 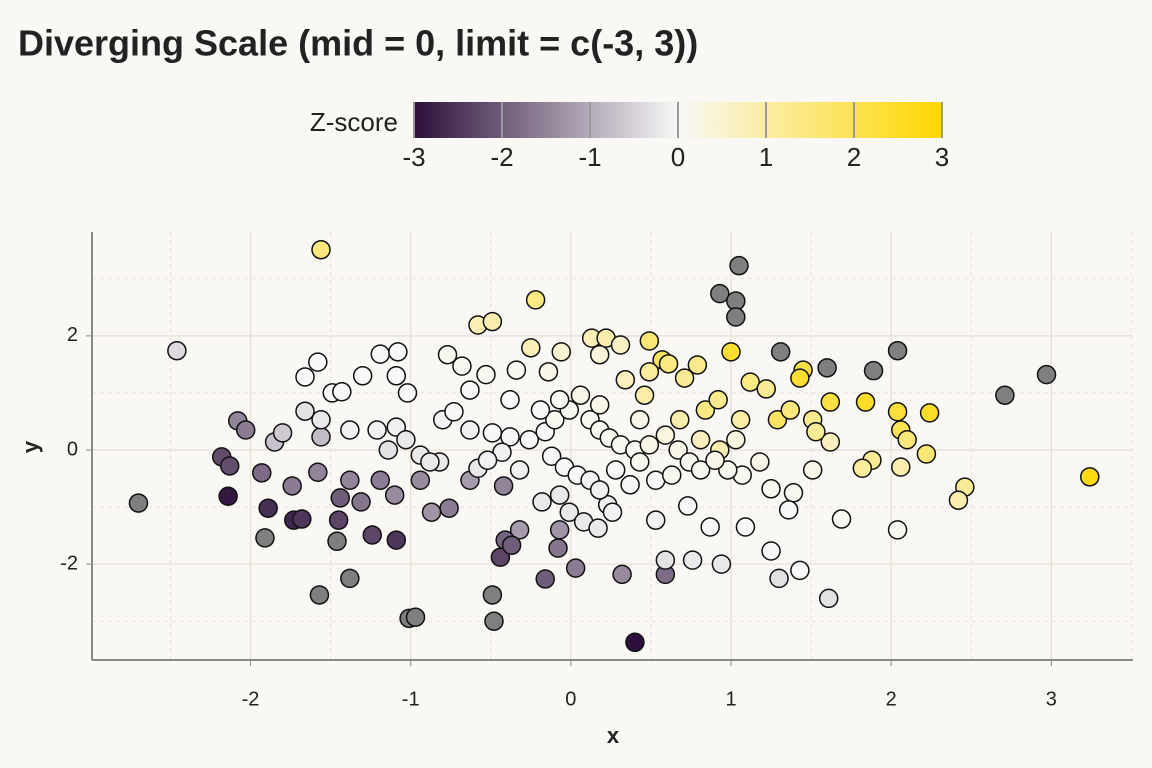 What do you see at coordinates (570, 699) in the screenshot?
I see `x-tick-label: 0` at bounding box center [570, 699].